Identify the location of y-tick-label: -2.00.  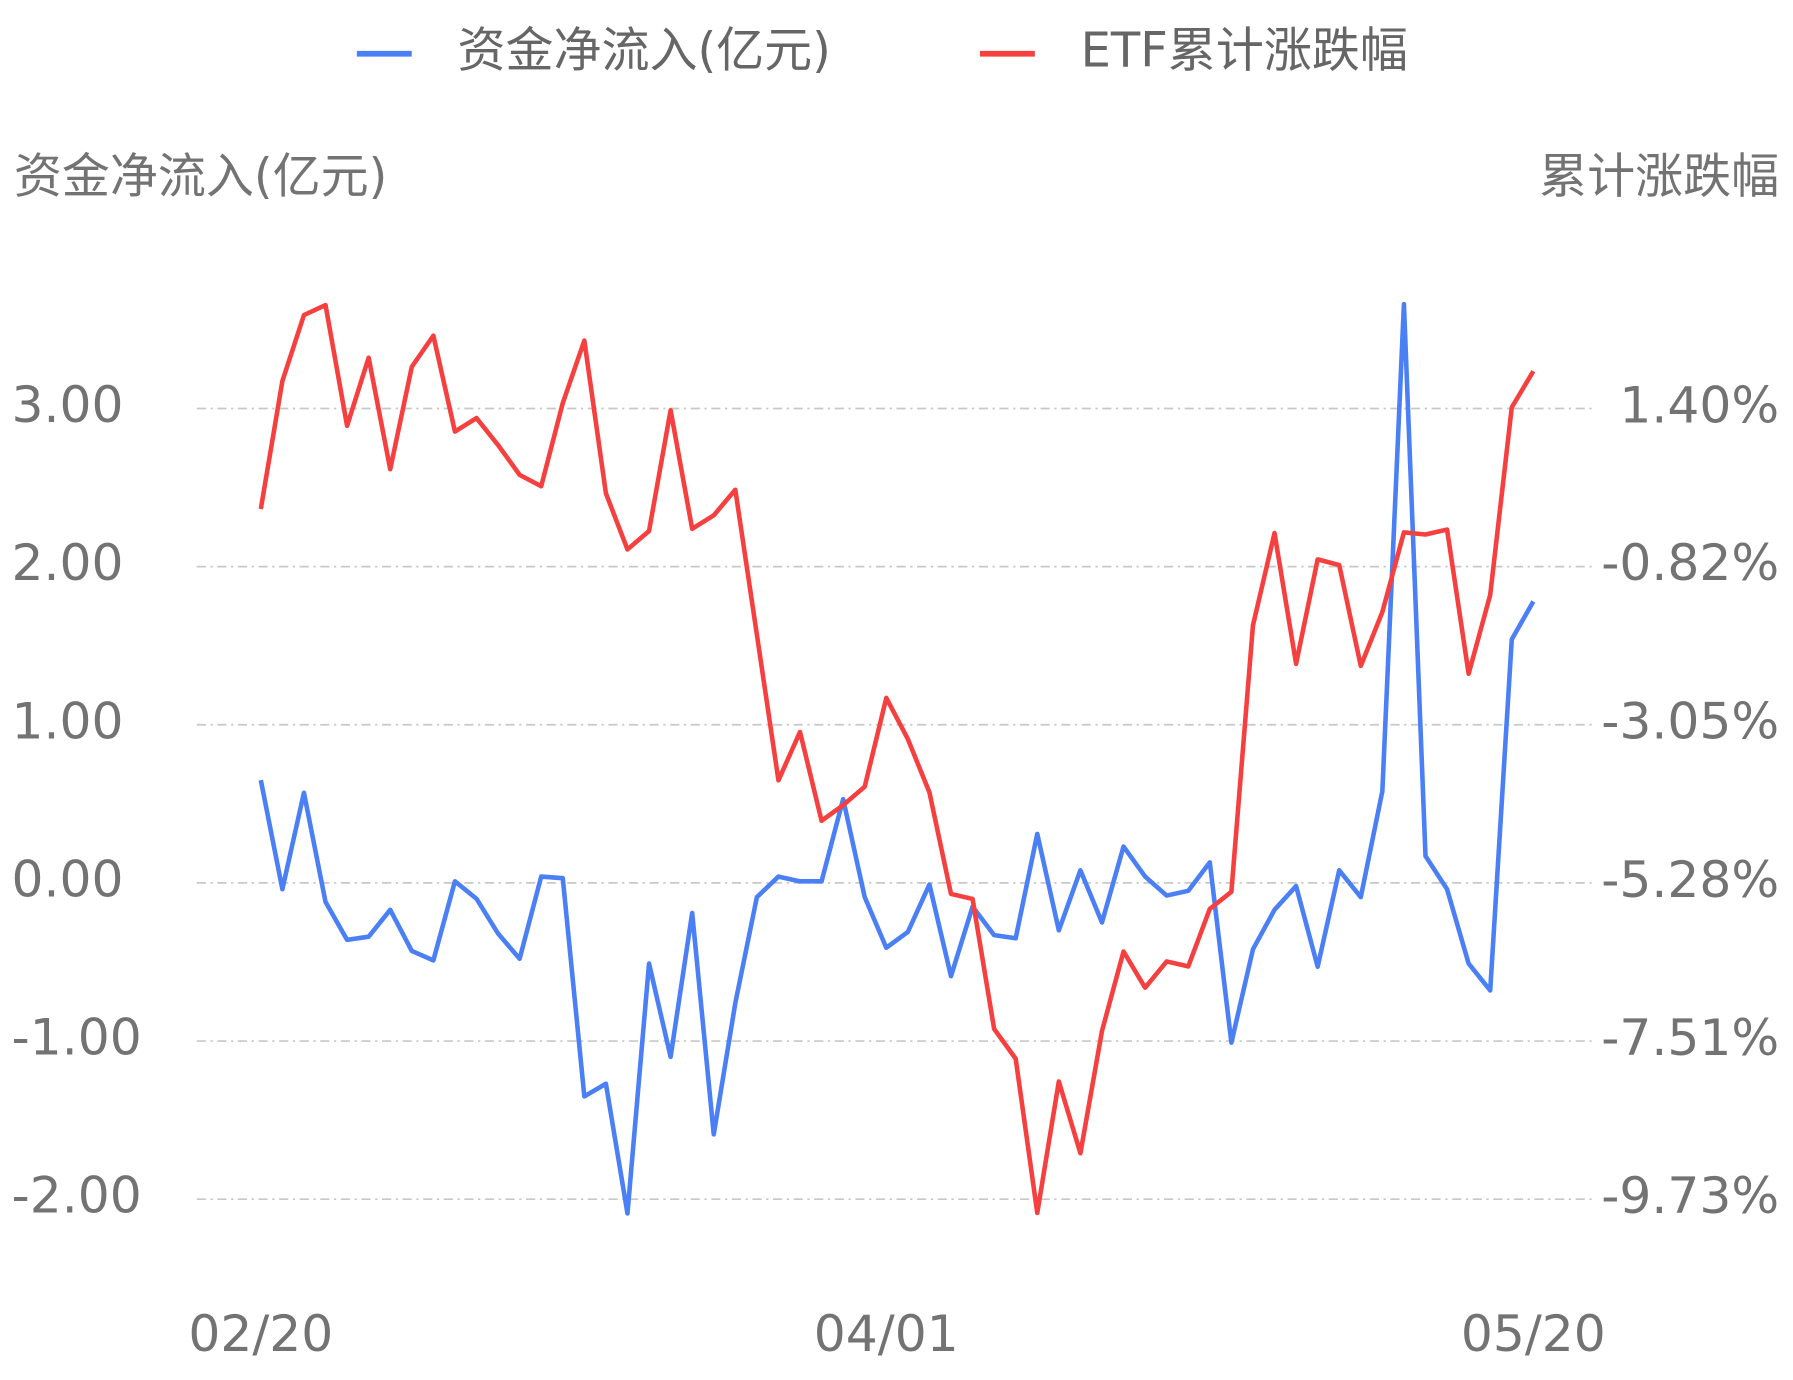
(77, 1195).